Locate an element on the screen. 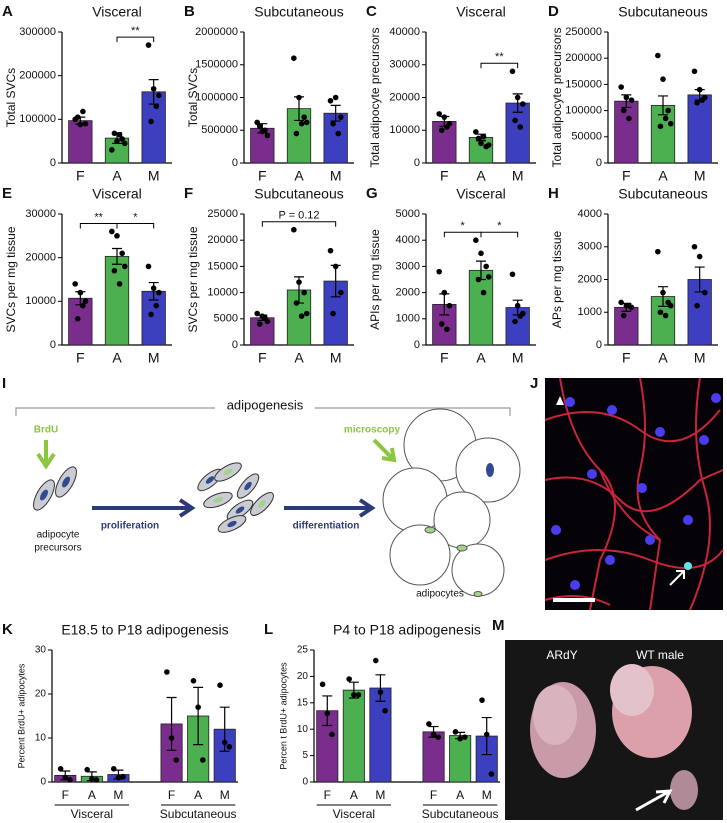 The height and width of the screenshot is (823, 727). y-tick-label: 5 is located at coordinates (305, 755).